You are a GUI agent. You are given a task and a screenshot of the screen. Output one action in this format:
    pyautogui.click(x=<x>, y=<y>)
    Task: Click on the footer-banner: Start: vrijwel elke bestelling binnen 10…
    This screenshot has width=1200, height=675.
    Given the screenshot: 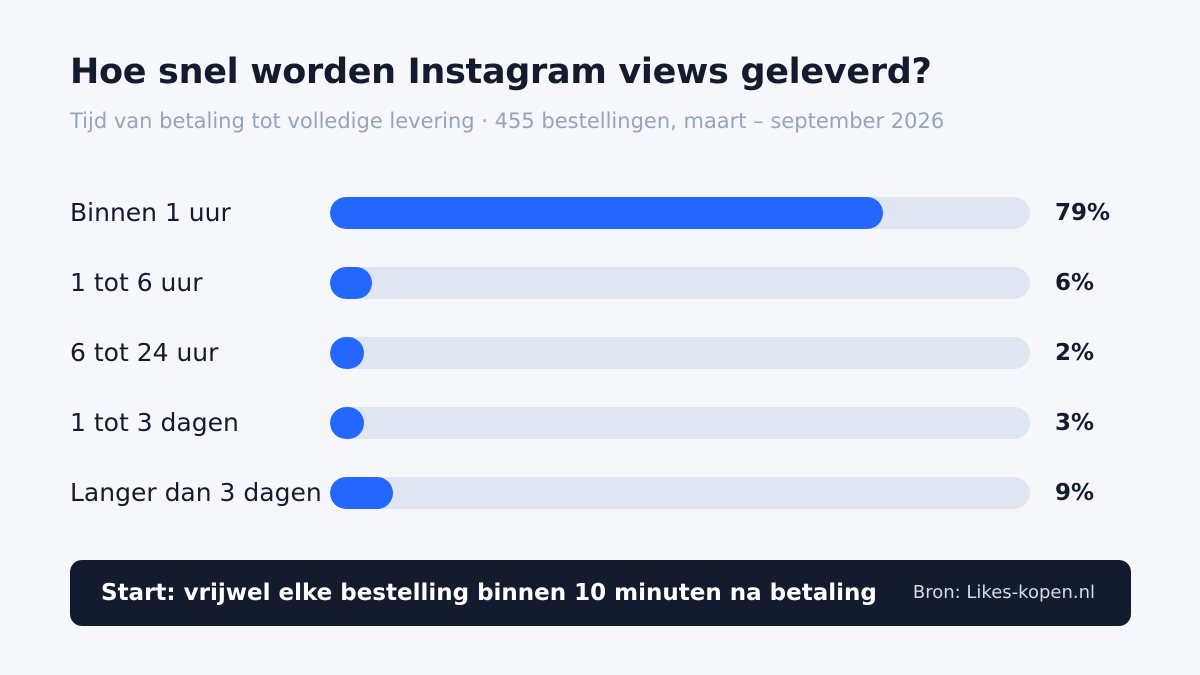 What is the action you would take?
    pyautogui.click(x=600, y=593)
    